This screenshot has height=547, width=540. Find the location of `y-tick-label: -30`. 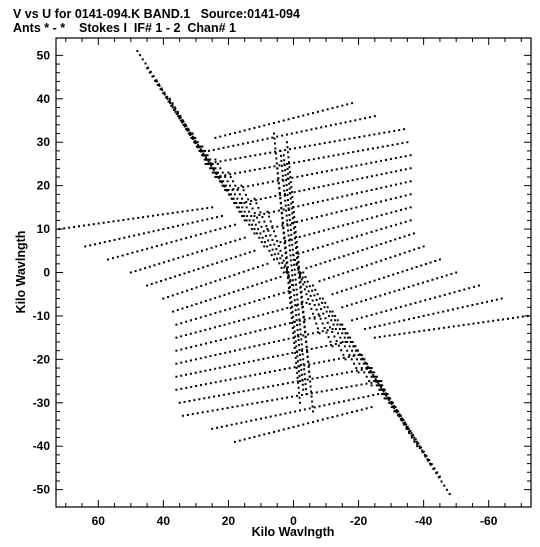

y-tick-label: -30 is located at coordinates (42, 403).